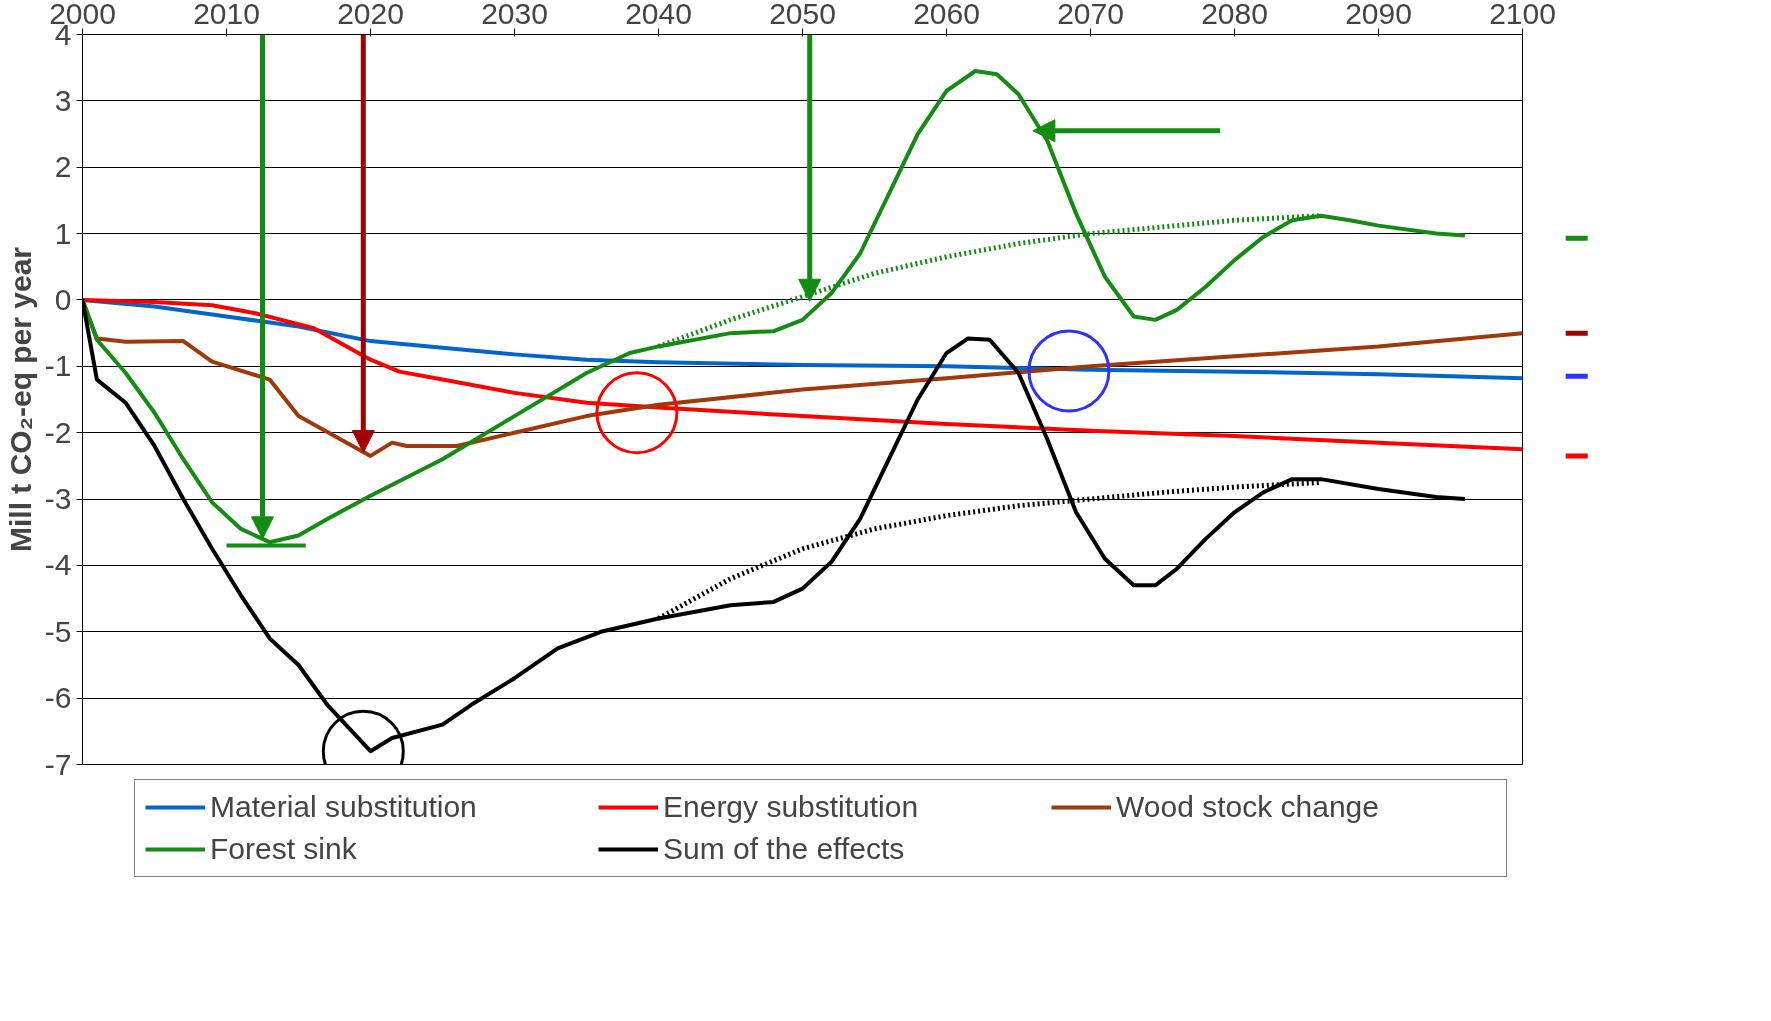  I want to click on y-tick-label: 1, so click(63, 233).